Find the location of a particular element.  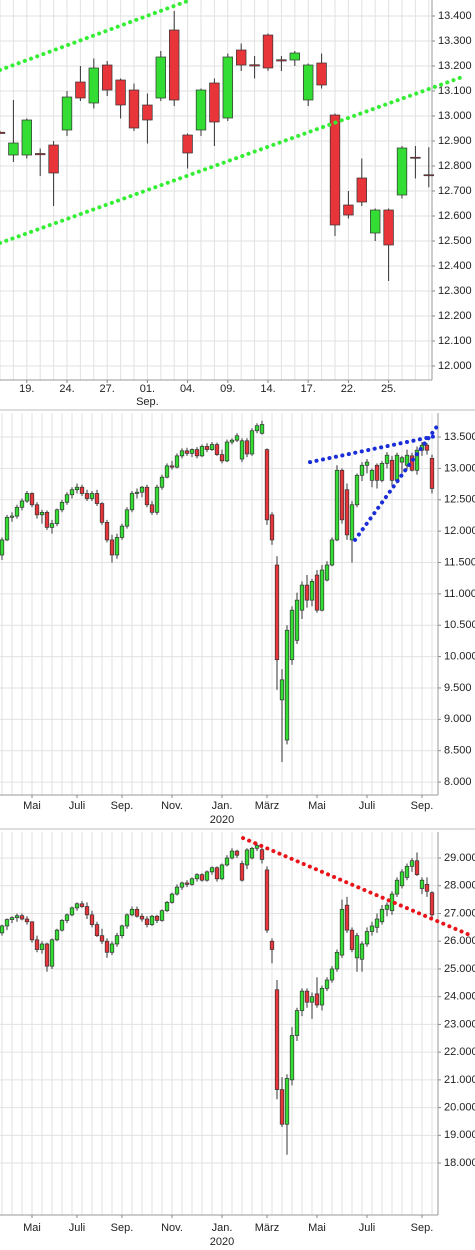

x-tick-label: 24. is located at coordinates (66, 389).